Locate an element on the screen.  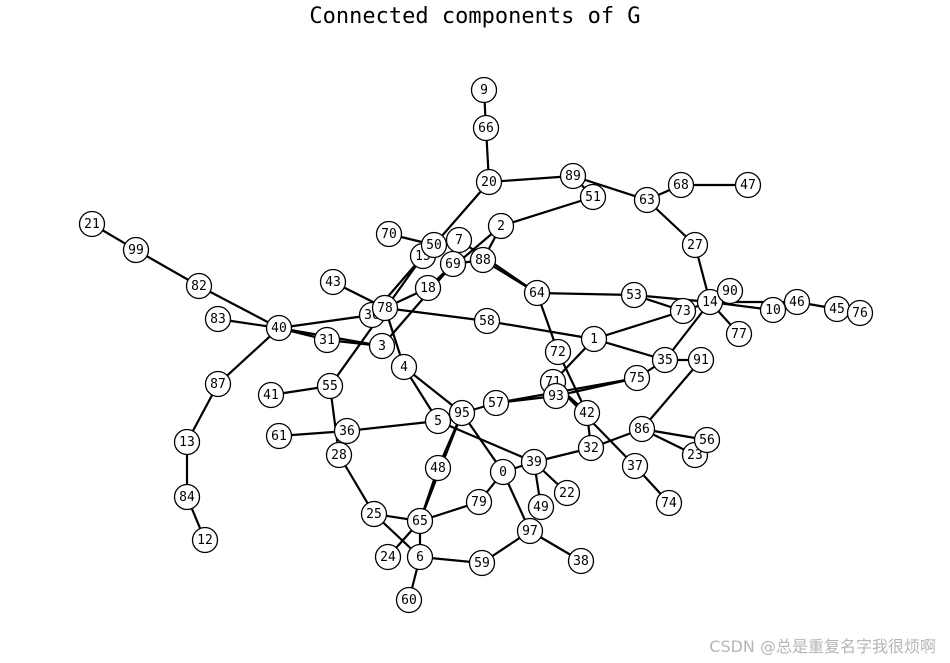
node-25: 25 is located at coordinates (374, 514).